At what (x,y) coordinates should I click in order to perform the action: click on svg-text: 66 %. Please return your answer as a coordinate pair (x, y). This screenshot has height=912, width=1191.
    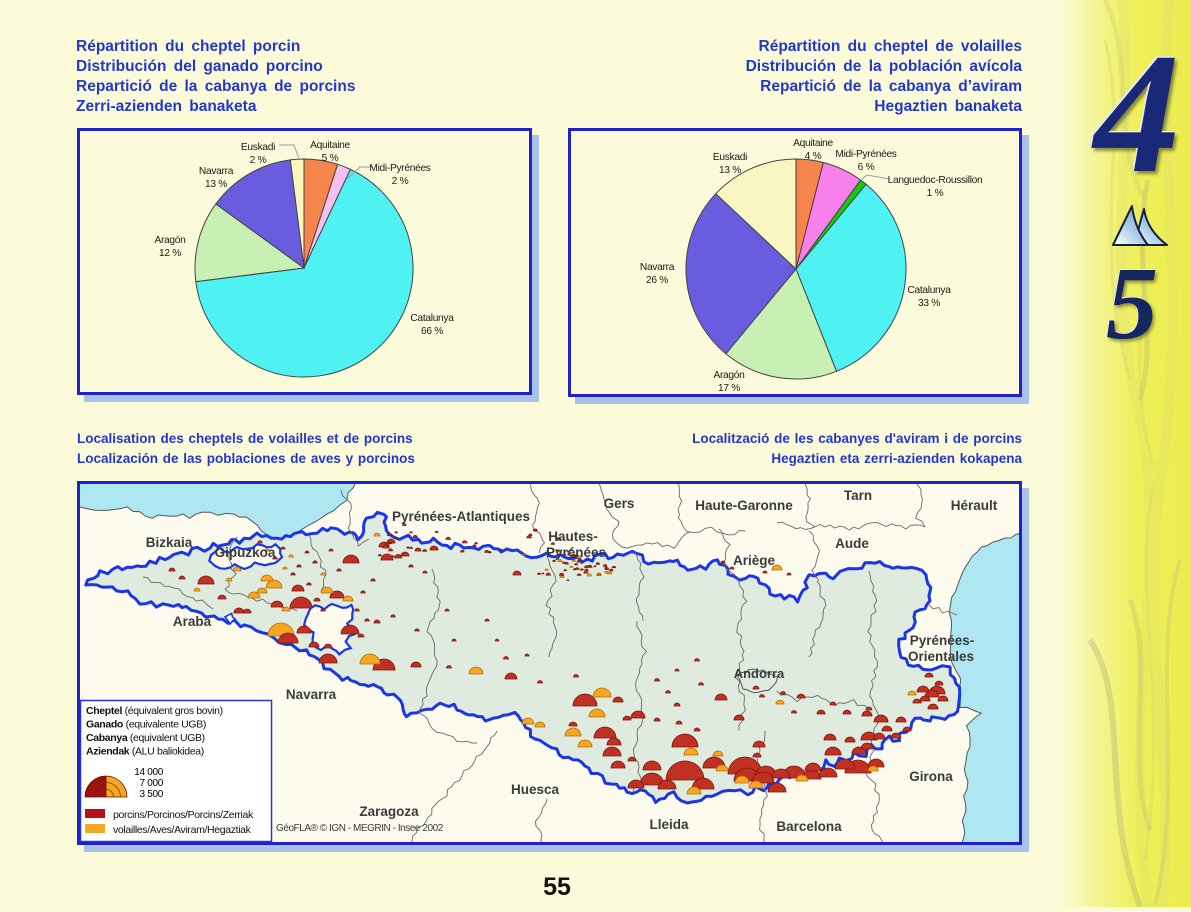
    Looking at the image, I should click on (432, 331).